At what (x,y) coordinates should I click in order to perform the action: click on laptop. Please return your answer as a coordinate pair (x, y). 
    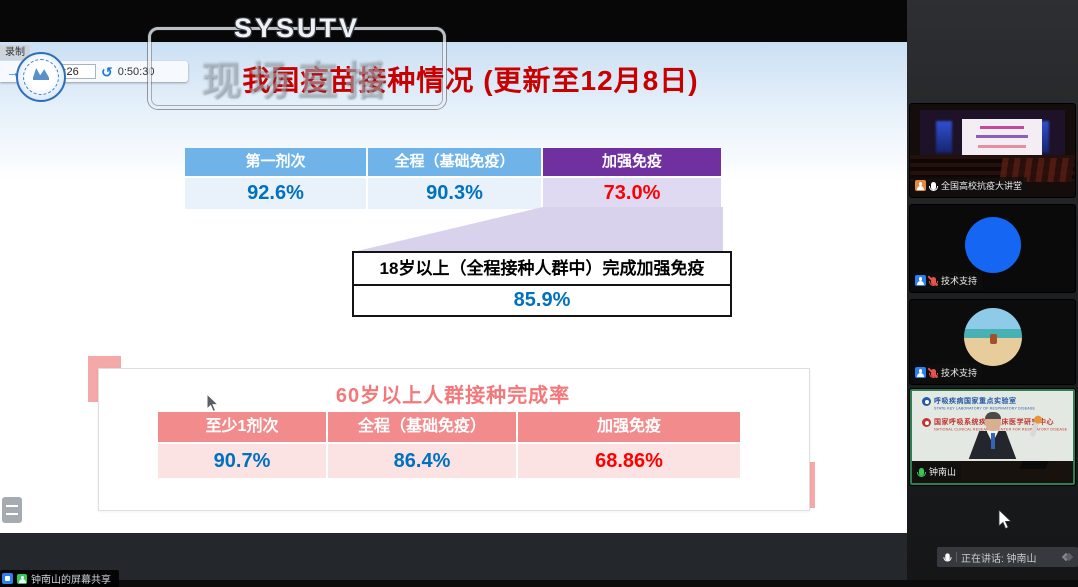
    Looking at the image, I should click on (1034, 465).